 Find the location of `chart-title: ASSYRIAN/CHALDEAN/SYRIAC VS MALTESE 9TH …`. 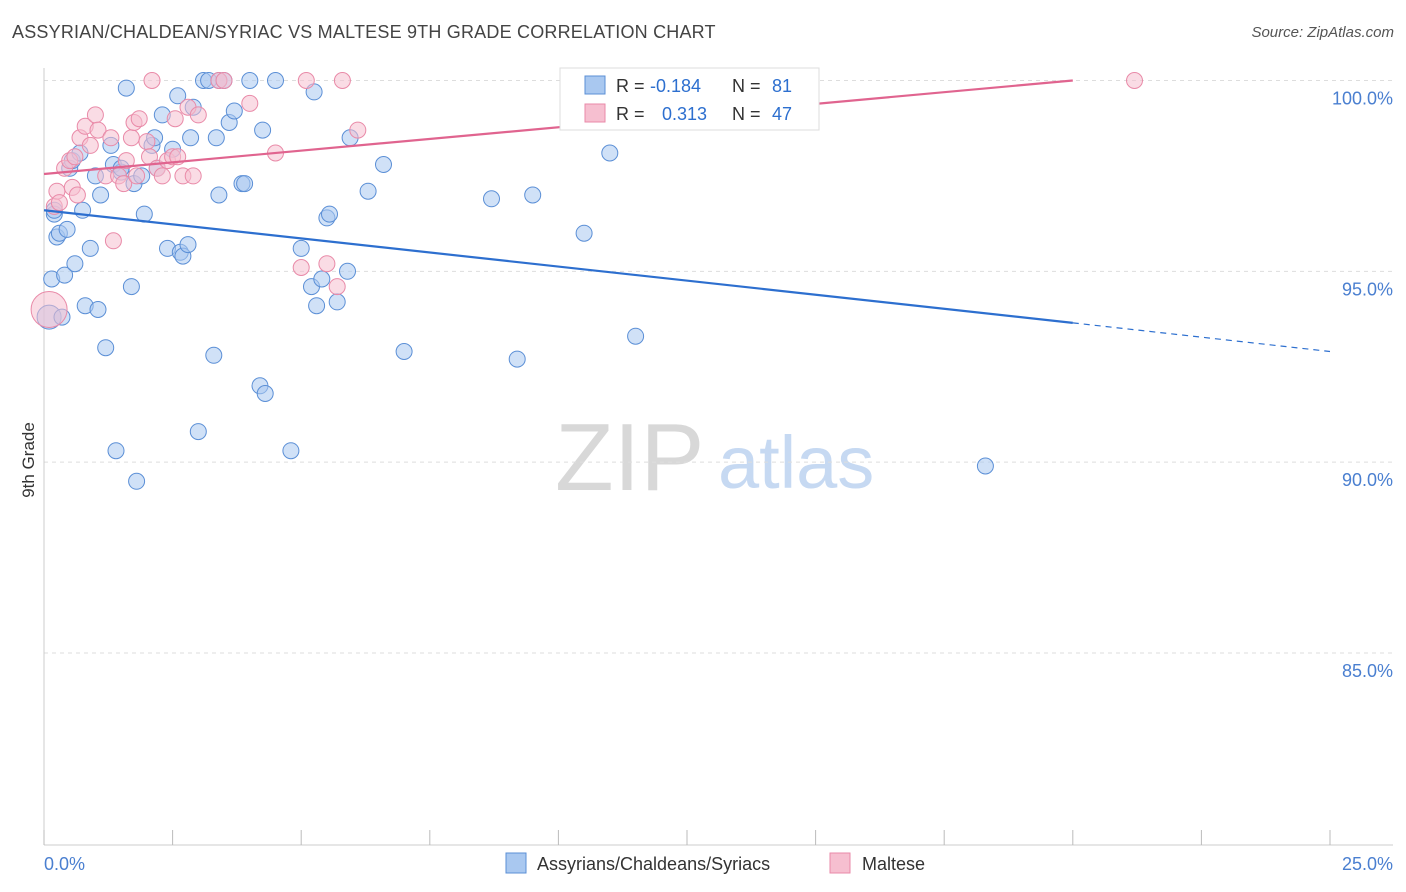

chart-title: ASSYRIAN/CHALDEAN/SYRIAC VS MALTESE 9TH … is located at coordinates (364, 32).